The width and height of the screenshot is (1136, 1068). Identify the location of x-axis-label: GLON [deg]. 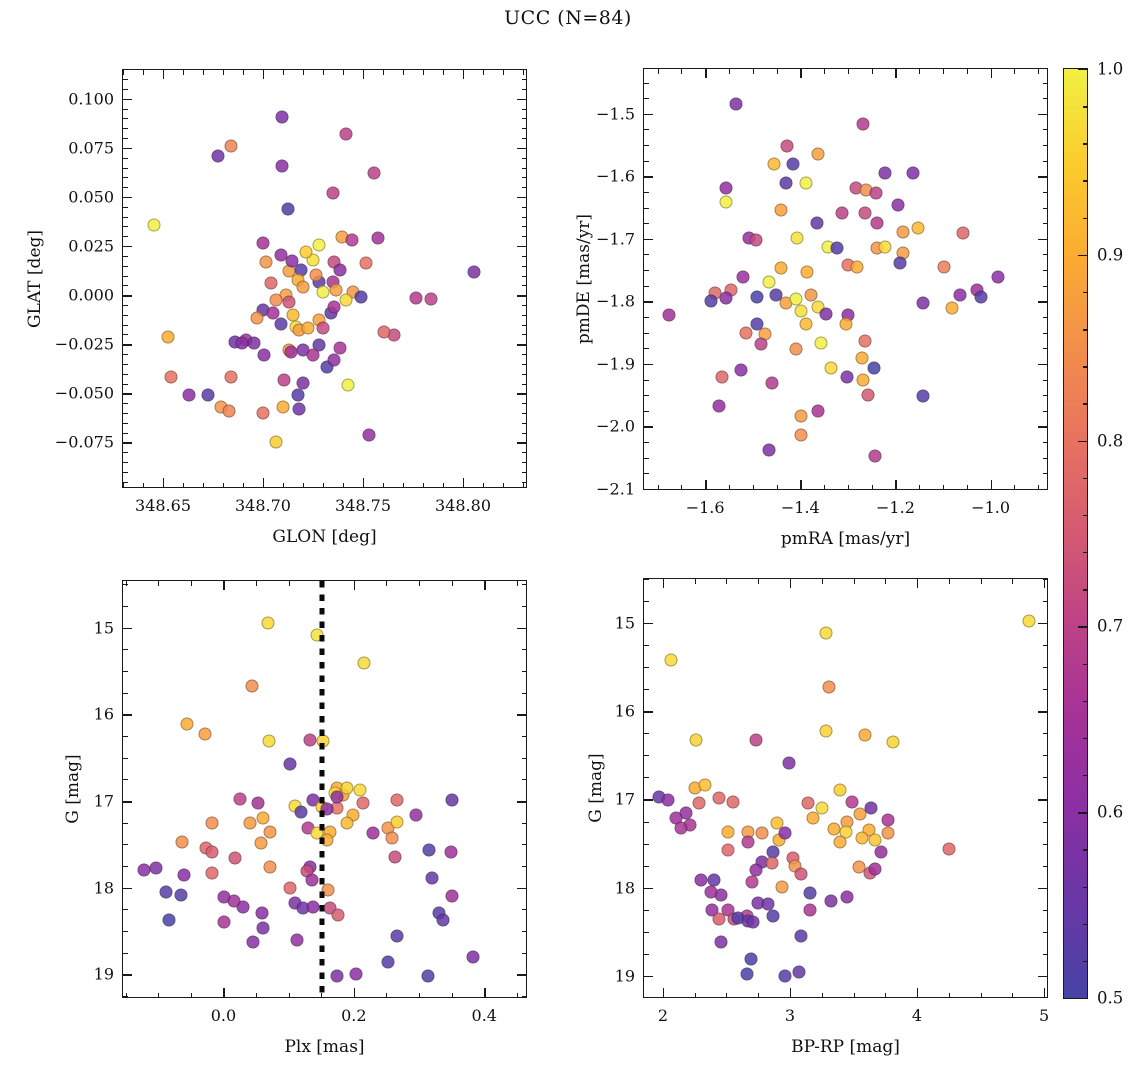
(324, 537).